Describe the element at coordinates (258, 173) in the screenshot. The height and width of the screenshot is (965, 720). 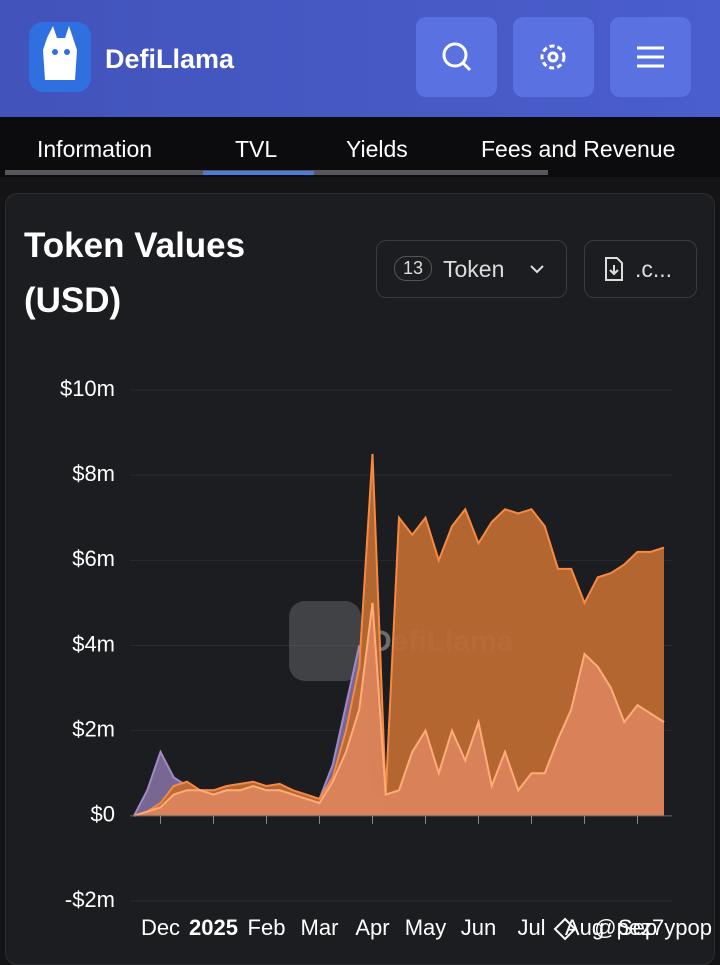
I see `tab-indicator` at that location.